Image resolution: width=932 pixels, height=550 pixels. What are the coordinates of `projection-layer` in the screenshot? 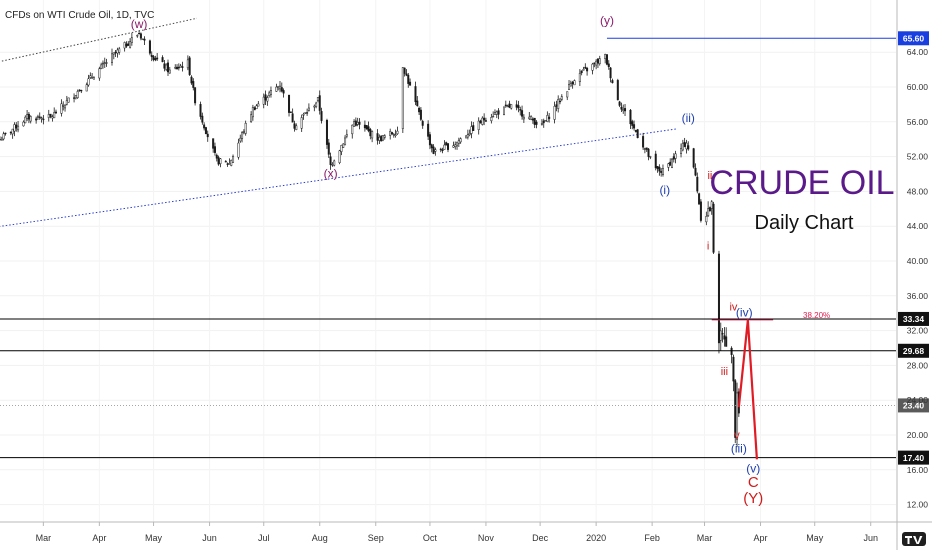 It's located at (748, 389).